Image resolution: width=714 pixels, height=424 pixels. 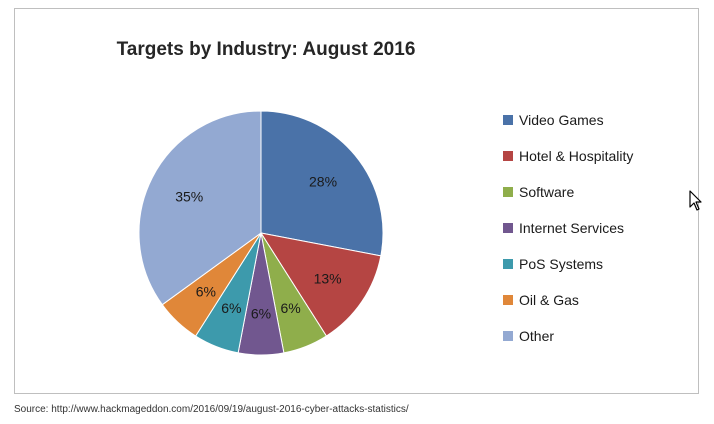 I want to click on pie-slice-other, so click(x=200, y=208).